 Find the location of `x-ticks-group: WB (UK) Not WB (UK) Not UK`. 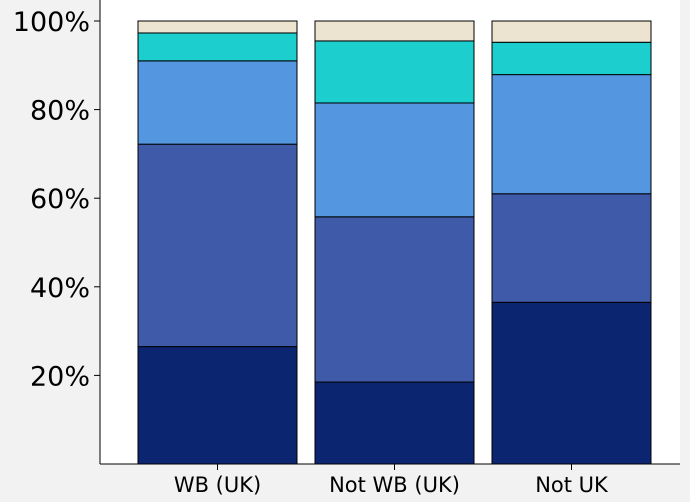

x-ticks-group: WB (UK) Not WB (UK) Not UK is located at coordinates (391, 480).